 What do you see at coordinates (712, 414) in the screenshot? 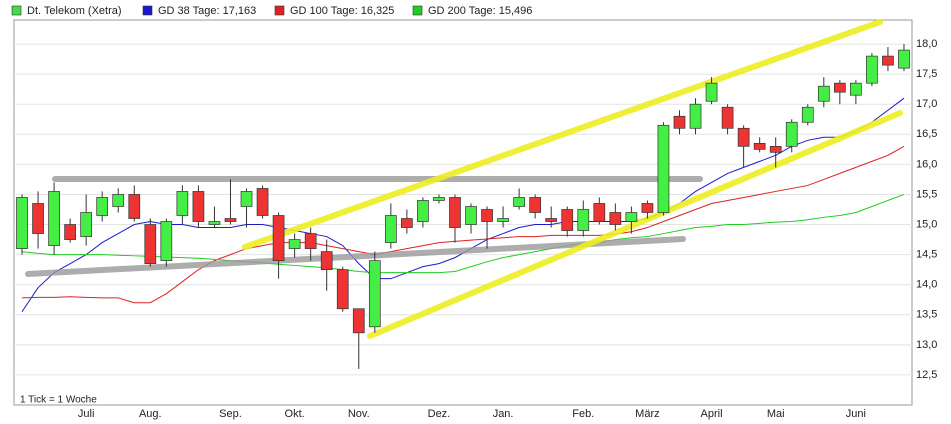
I see `x-tick-label: April` at bounding box center [712, 414].